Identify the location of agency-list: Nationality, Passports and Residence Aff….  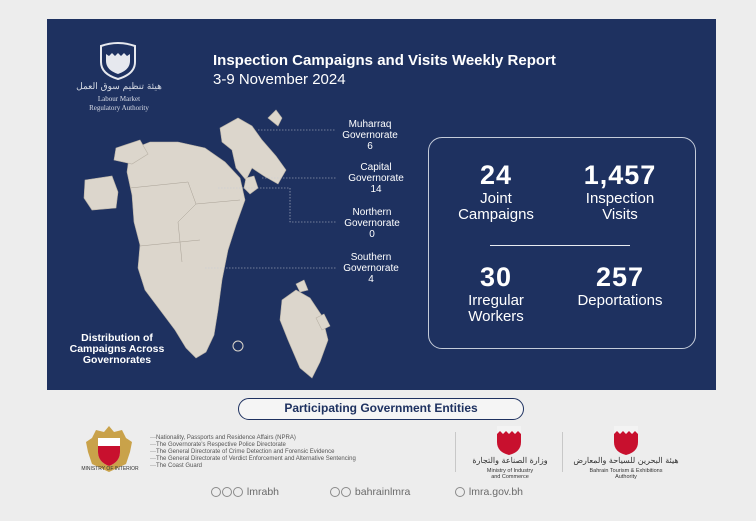
(253, 452).